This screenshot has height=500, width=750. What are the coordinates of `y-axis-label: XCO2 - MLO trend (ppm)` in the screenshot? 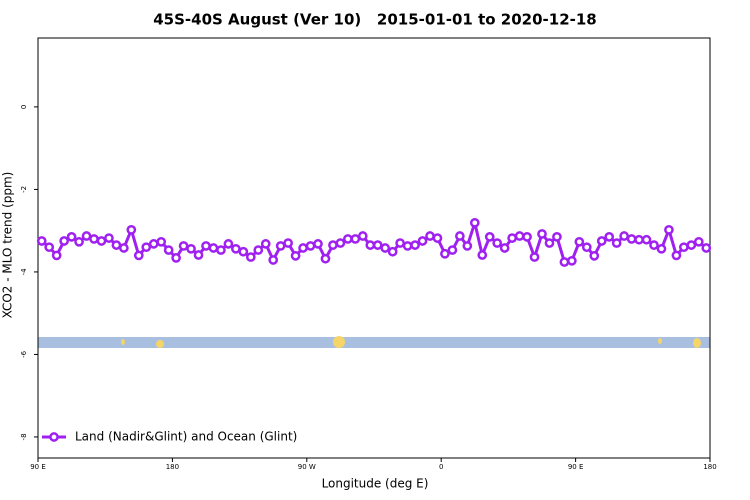 It's located at (8, 245).